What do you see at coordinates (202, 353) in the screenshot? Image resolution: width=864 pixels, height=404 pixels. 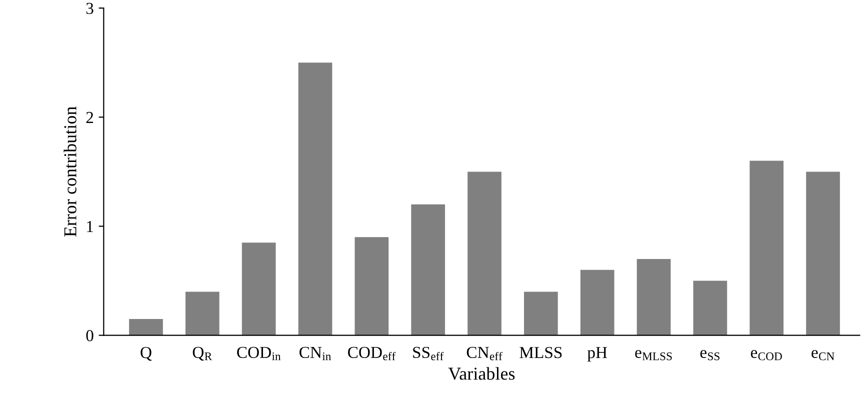 I see `x-tick-label: Q$_{R}$` at bounding box center [202, 353].